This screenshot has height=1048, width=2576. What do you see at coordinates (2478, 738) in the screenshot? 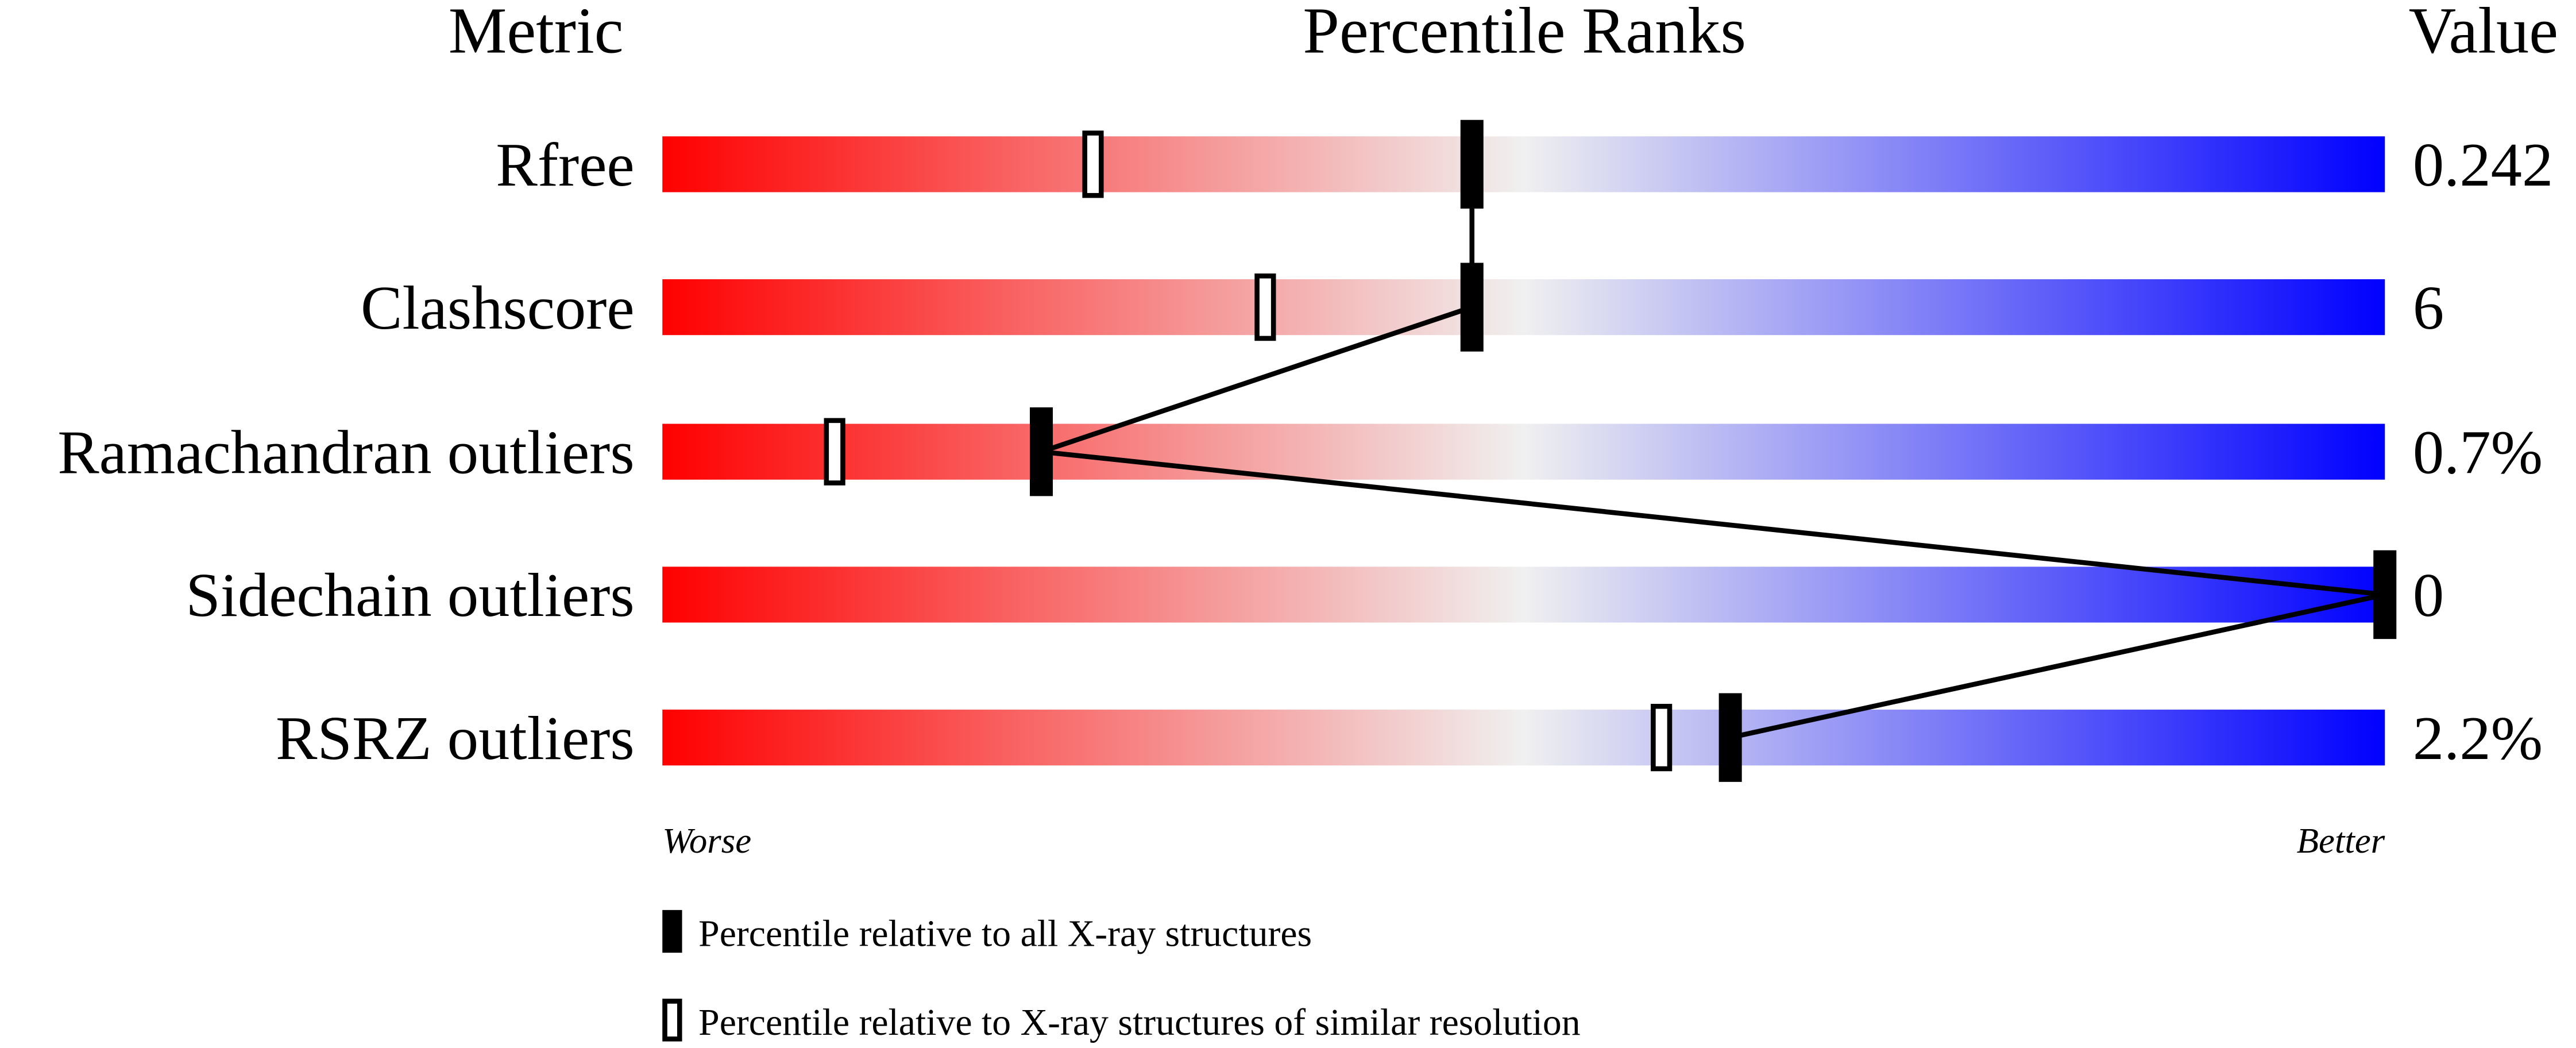
I see `metric-value: 2.2%` at bounding box center [2478, 738].